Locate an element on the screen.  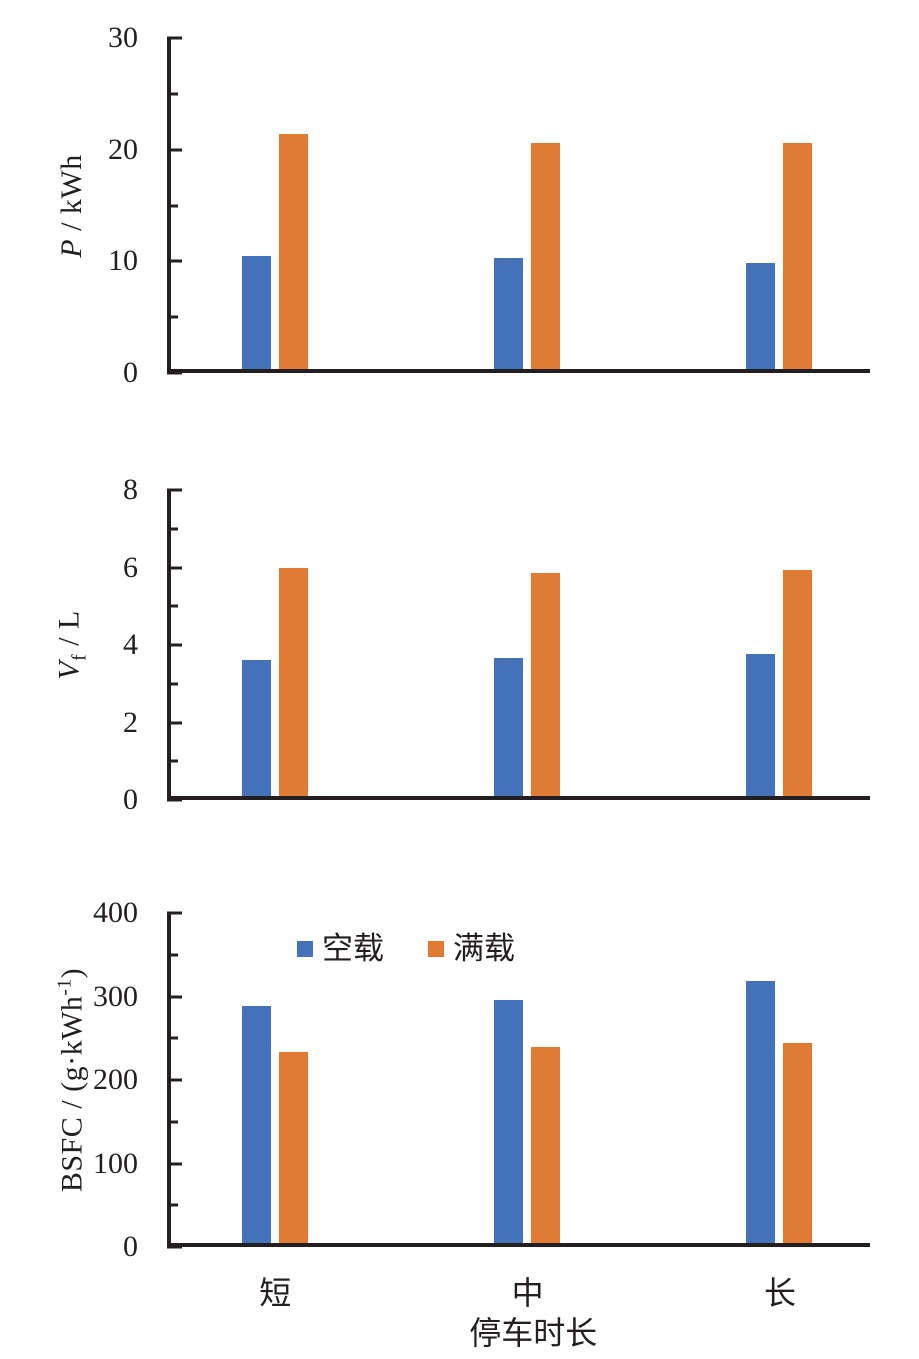
legend-swatch-empty-load-icon is located at coordinates (305, 948).